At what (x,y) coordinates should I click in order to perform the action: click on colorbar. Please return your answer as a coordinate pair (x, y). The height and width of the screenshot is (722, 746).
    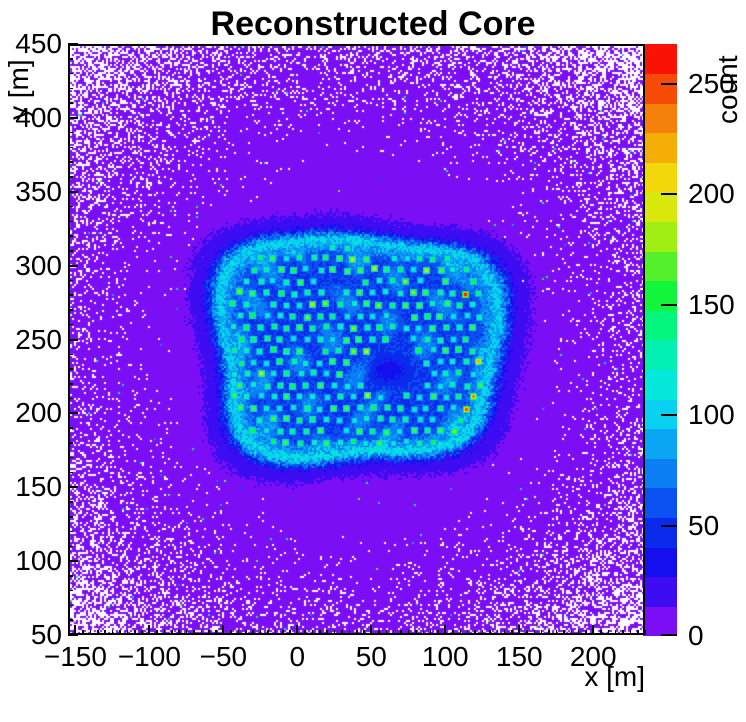
    Looking at the image, I should click on (660, 340).